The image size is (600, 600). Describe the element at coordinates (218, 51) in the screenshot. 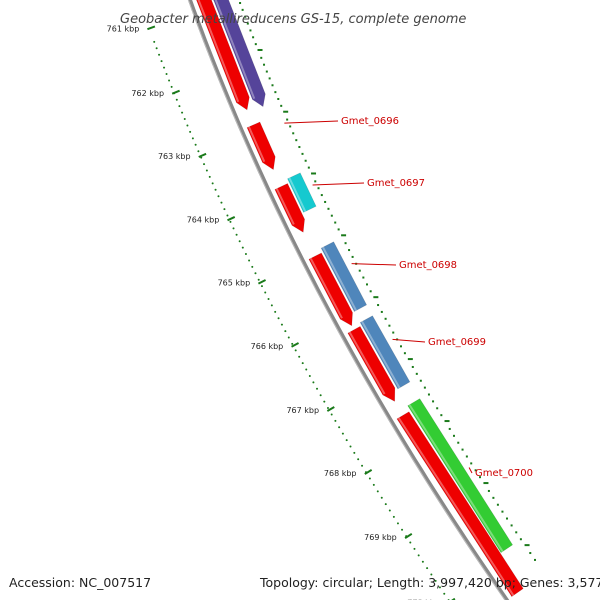

I see `red-gene-block-sheen` at that location.